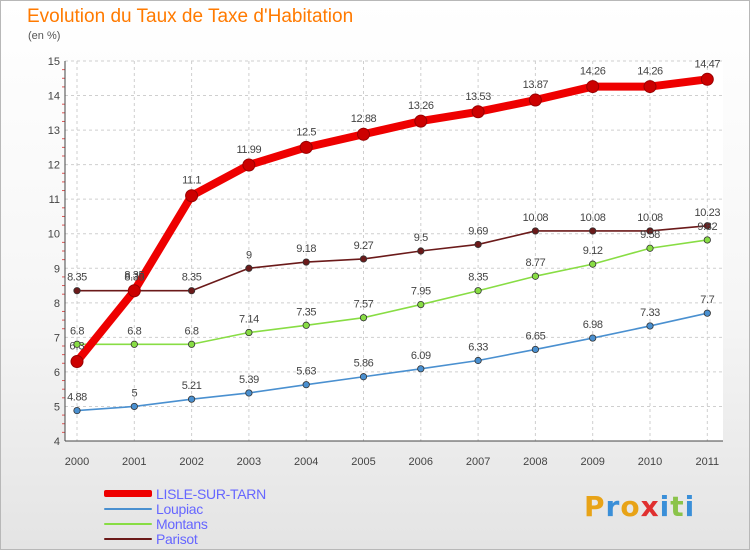 The width and height of the screenshot is (750, 550). I want to click on y-tick-label: 14, so click(54, 97).